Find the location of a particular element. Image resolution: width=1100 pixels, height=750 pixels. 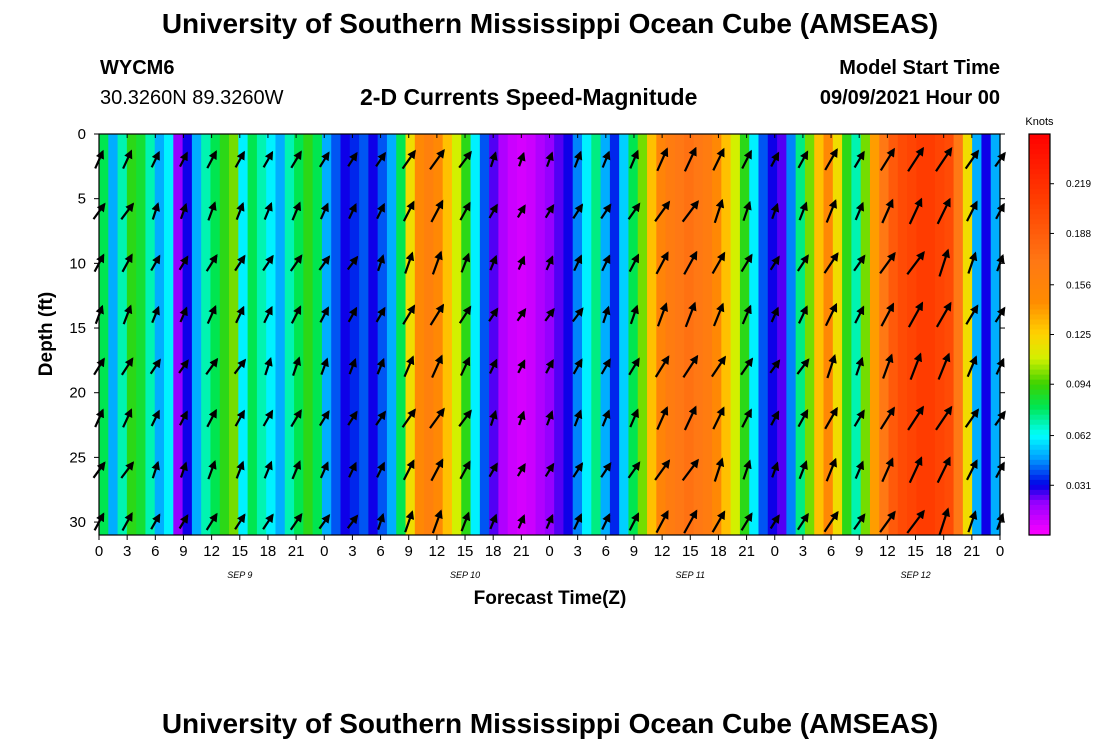

x-tick-label: 6 is located at coordinates (831, 551).